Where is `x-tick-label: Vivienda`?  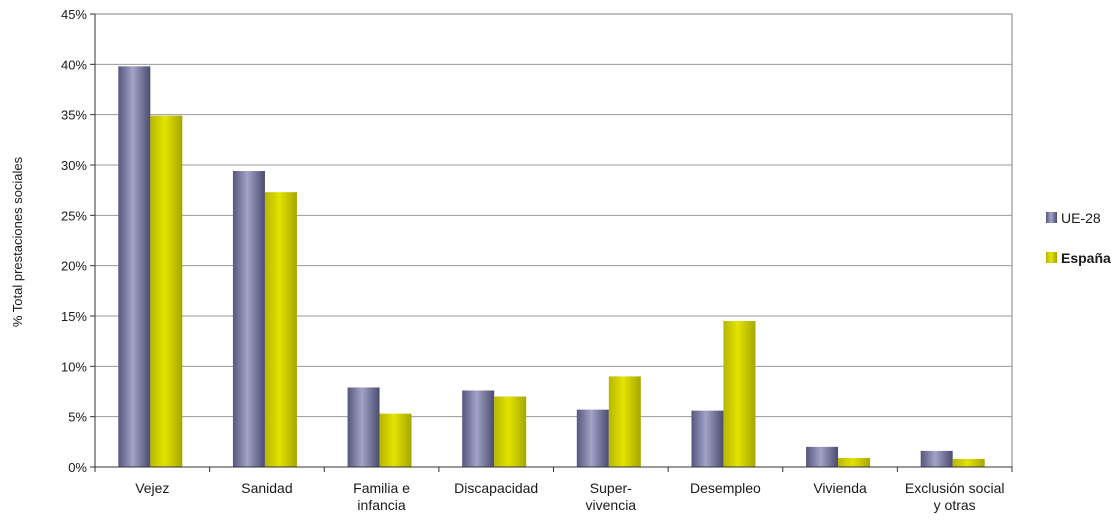 x-tick-label: Vivienda is located at coordinates (840, 488).